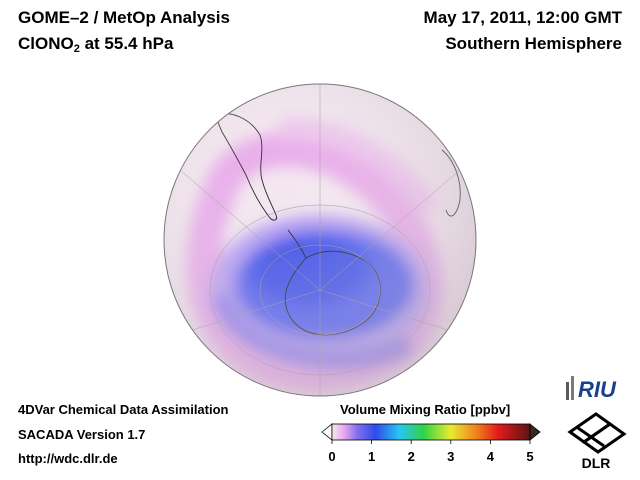 This screenshot has height=480, width=640. Describe the element at coordinates (327, 432) in the screenshot. I see `colorbar-under-arrow` at that location.